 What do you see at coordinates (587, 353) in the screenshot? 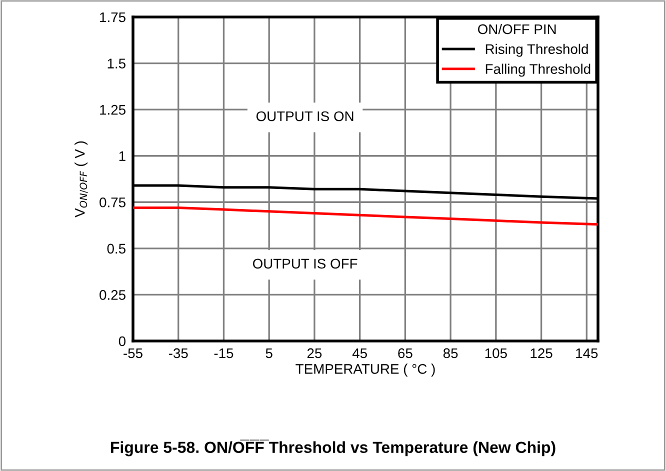
I see `x-tick-label: 145` at bounding box center [587, 353].